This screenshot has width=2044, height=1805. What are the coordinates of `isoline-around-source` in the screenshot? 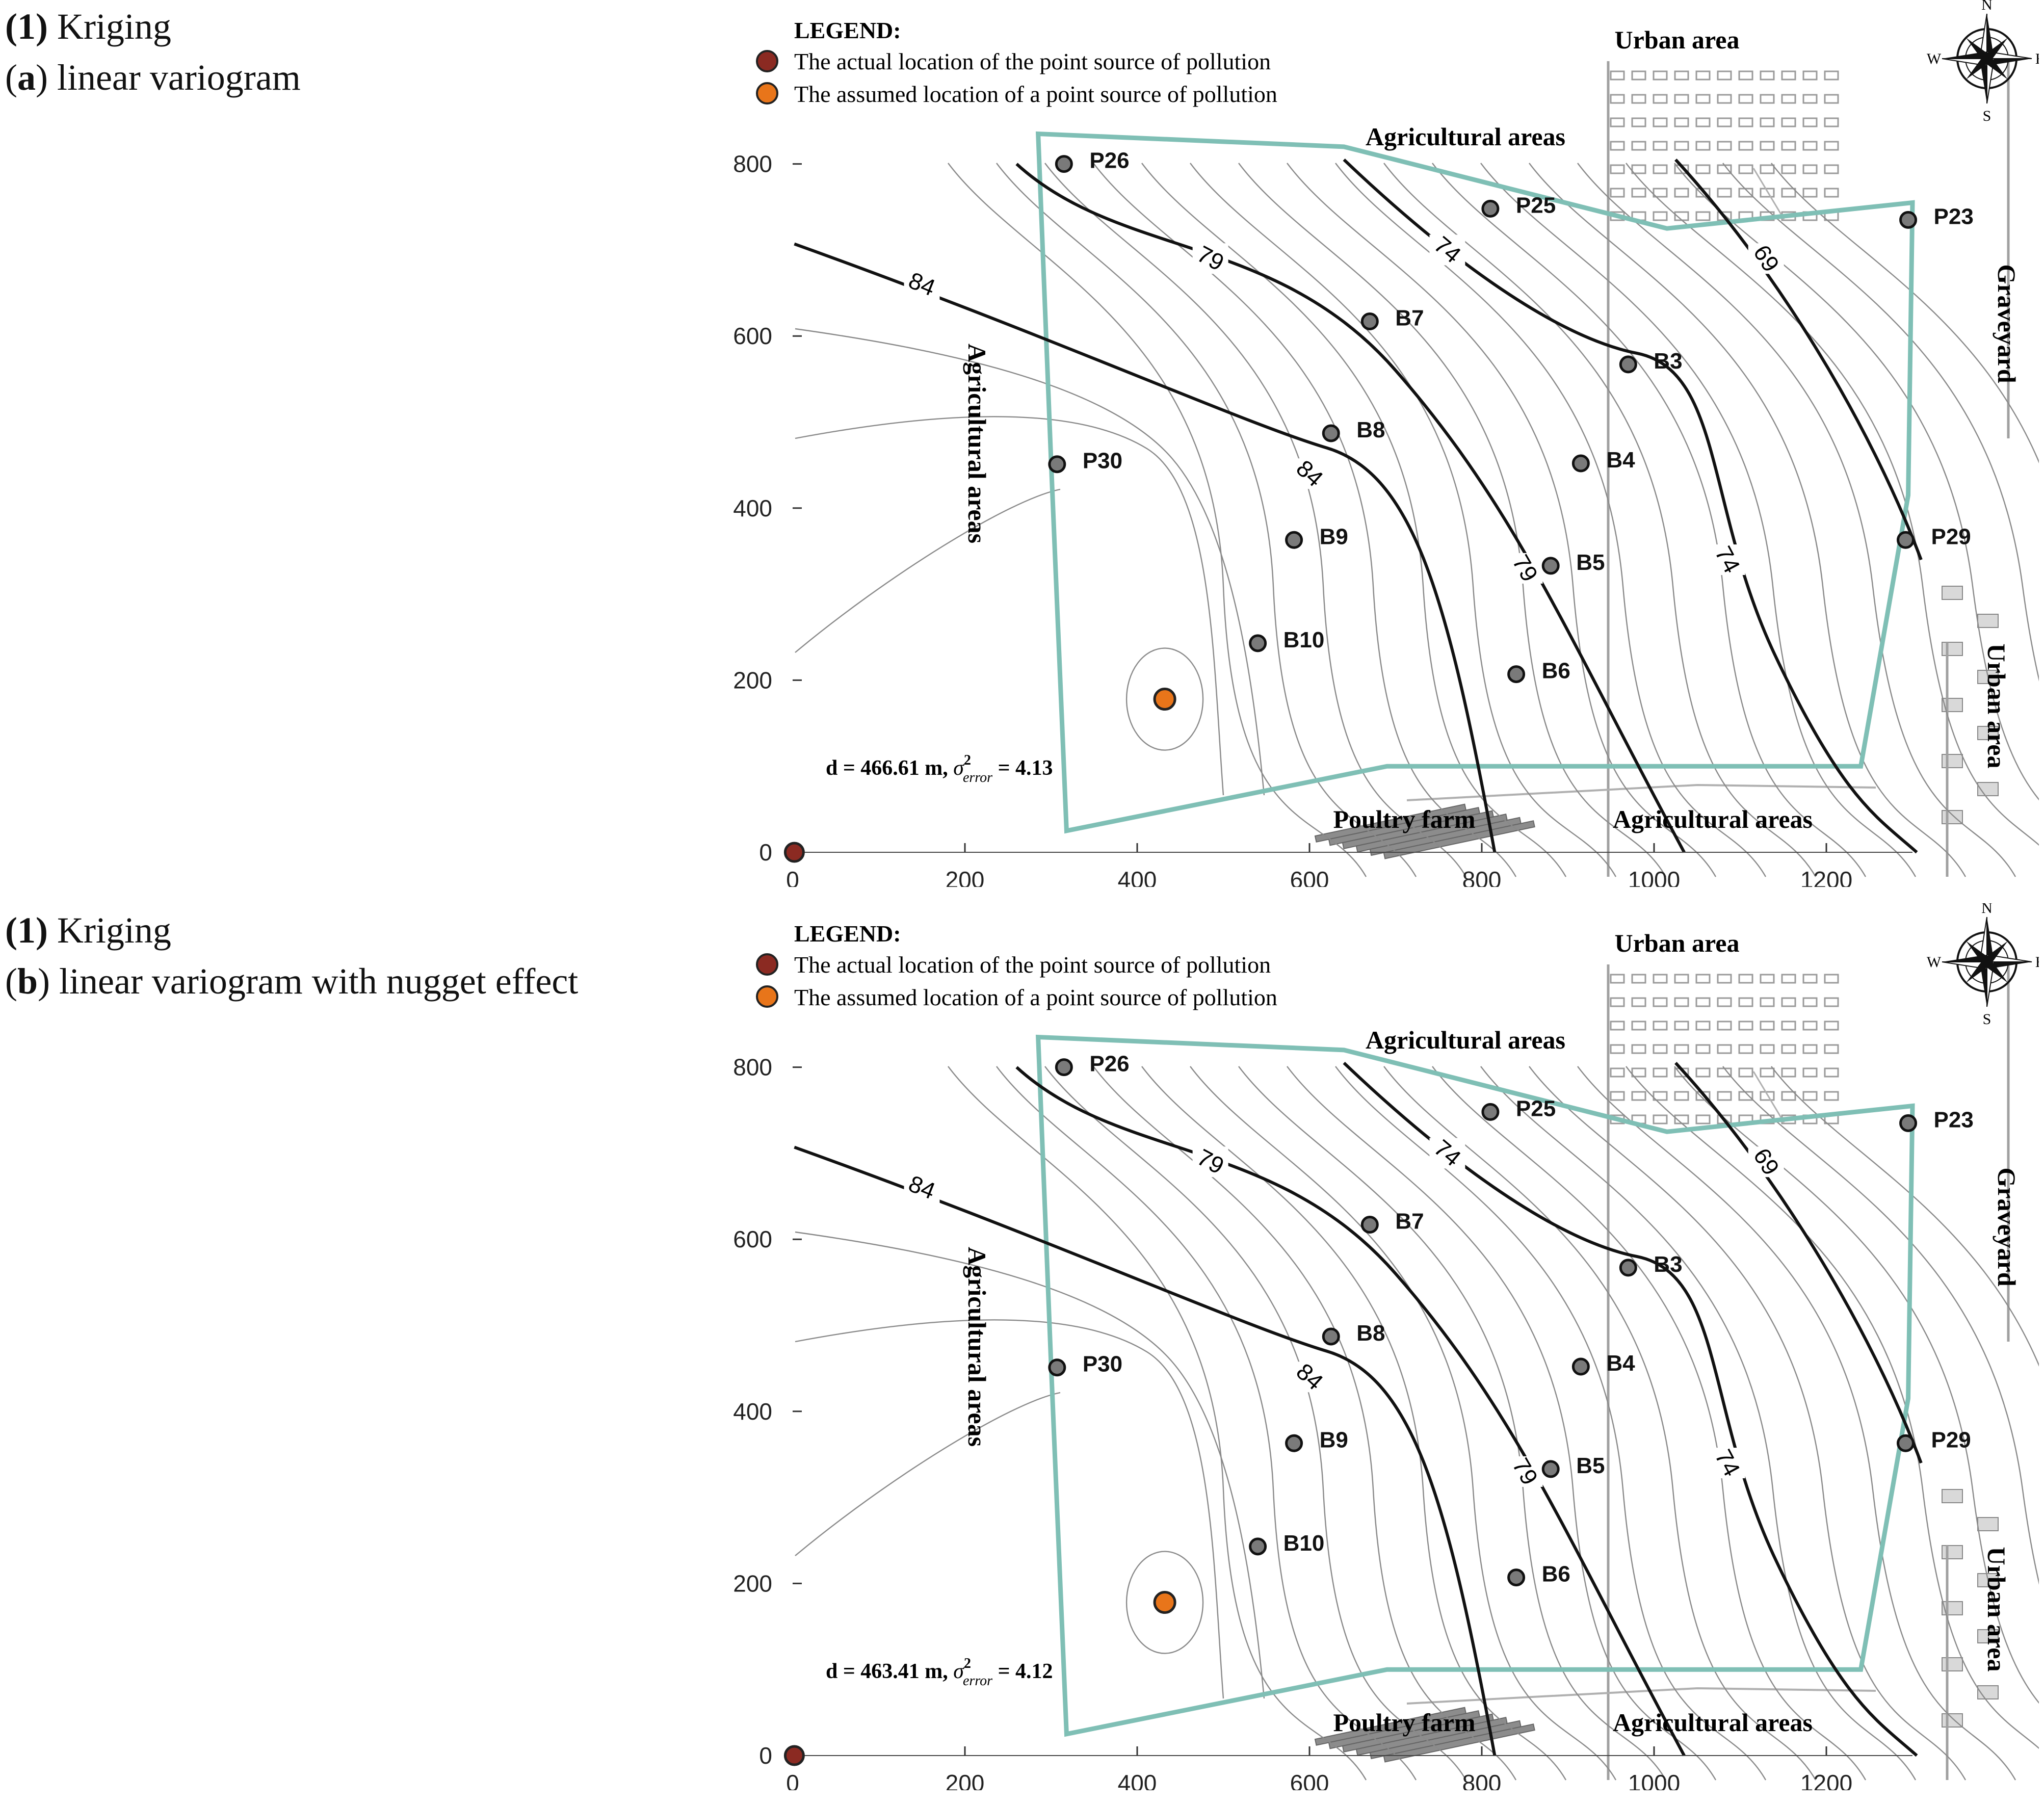 It's located at (1164, 699).